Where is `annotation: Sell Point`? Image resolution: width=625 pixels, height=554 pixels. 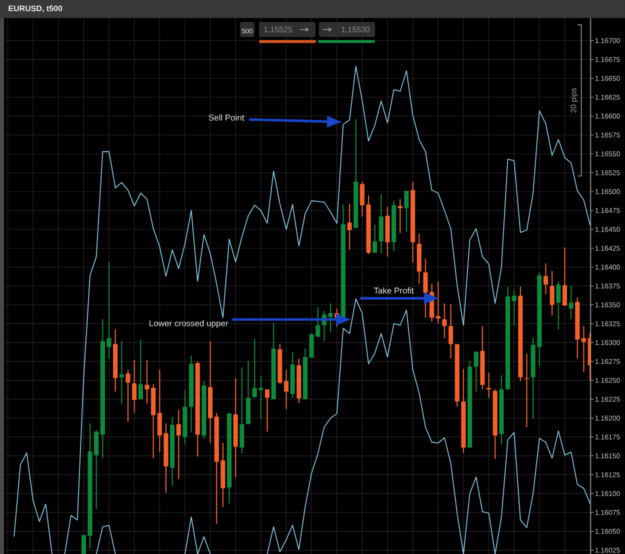 annotation: Sell Point is located at coordinates (226, 117).